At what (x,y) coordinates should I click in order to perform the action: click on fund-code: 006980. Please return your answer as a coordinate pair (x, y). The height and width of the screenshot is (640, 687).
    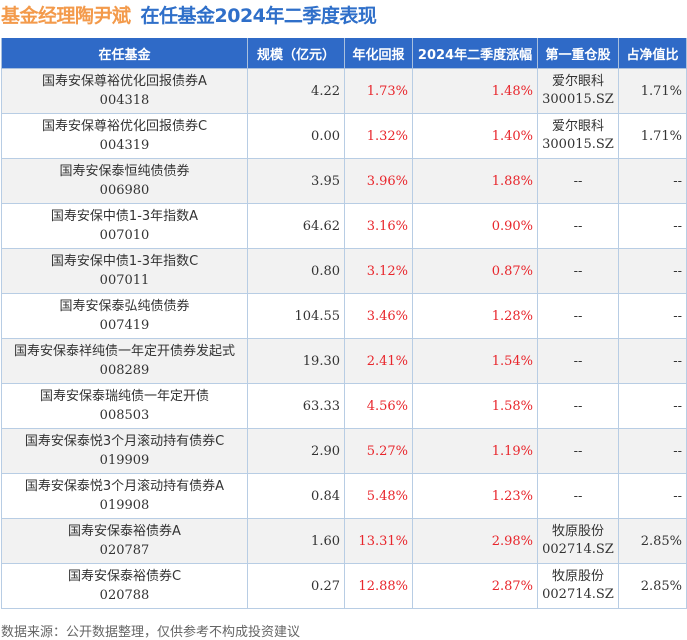
    Looking at the image, I should click on (124, 190).